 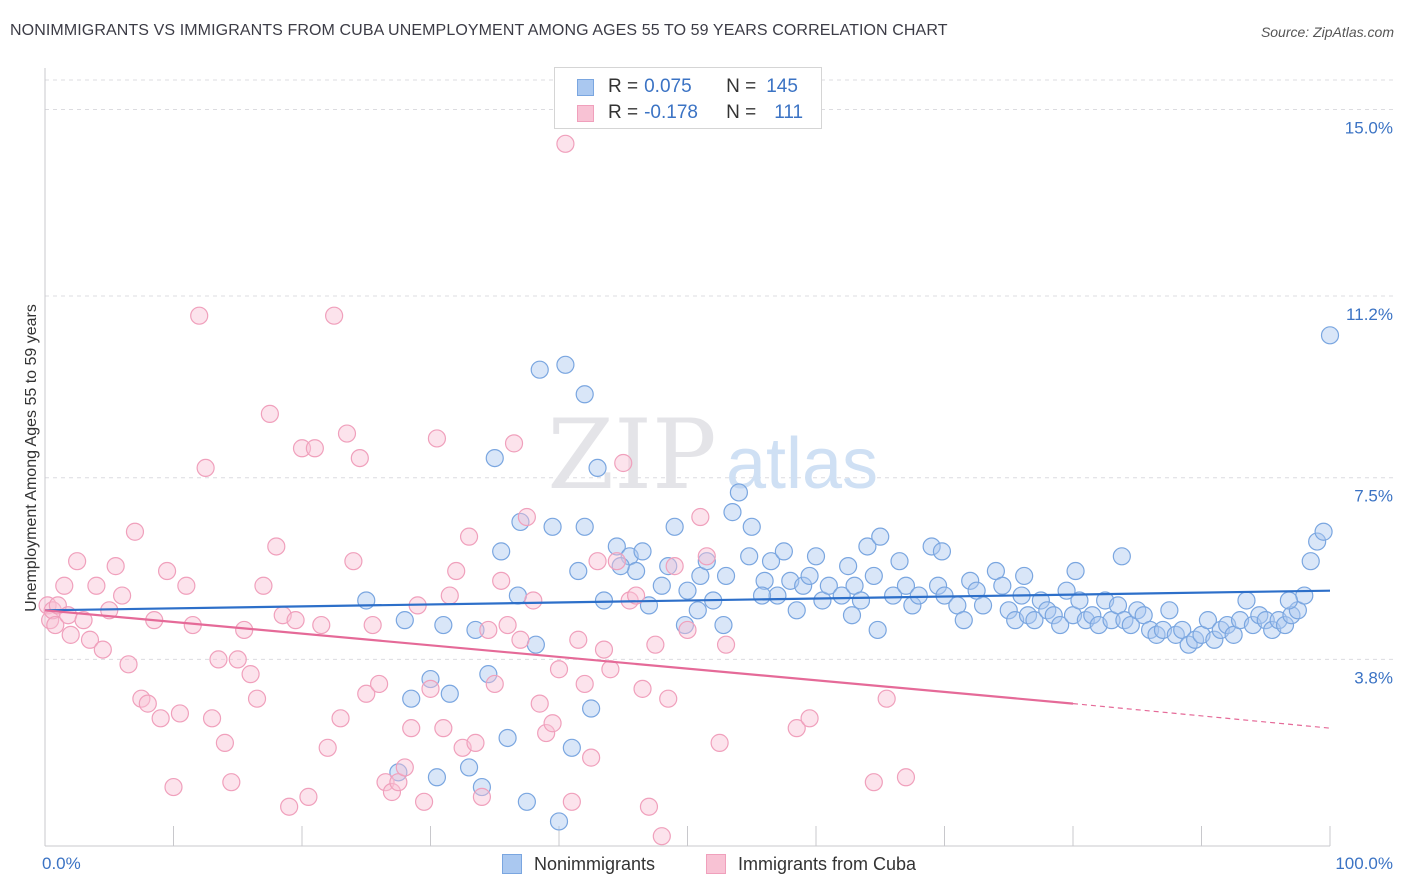 I want to click on watermark: ZIP atlas, so click(x=712, y=455).